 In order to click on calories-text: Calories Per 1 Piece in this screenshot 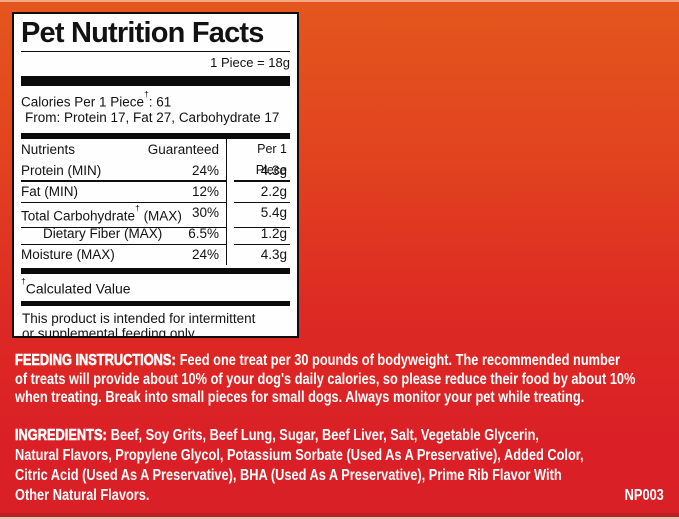, I will do `click(83, 102)`.